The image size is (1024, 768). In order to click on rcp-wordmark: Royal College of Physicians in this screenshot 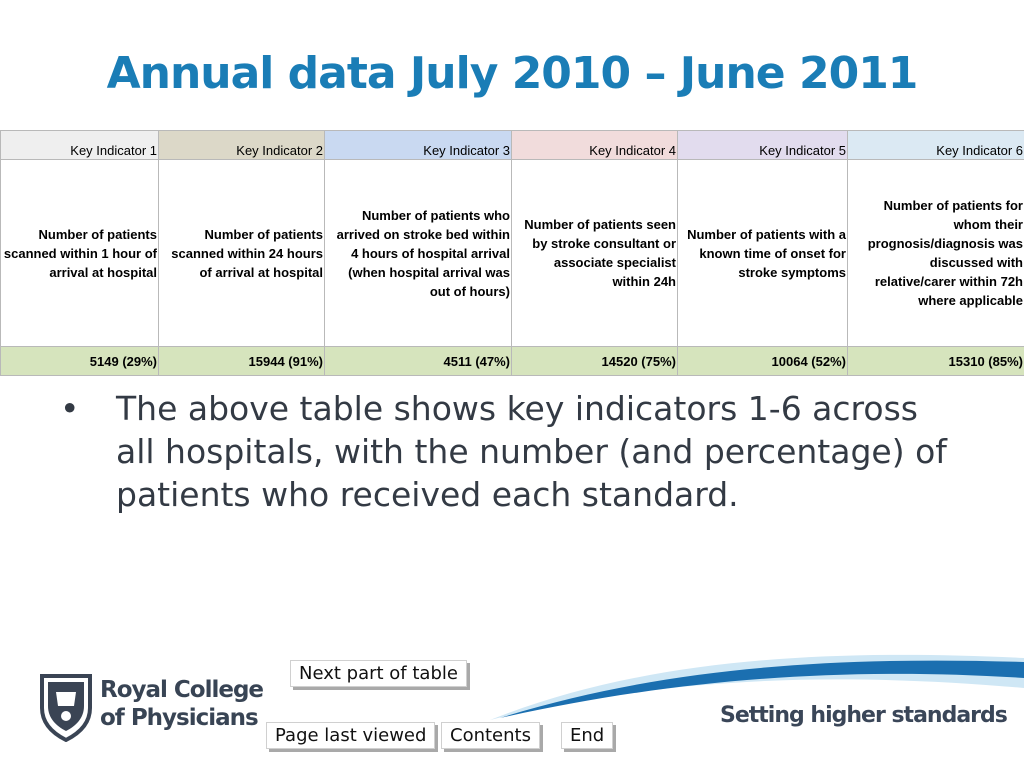, I will do `click(182, 704)`.